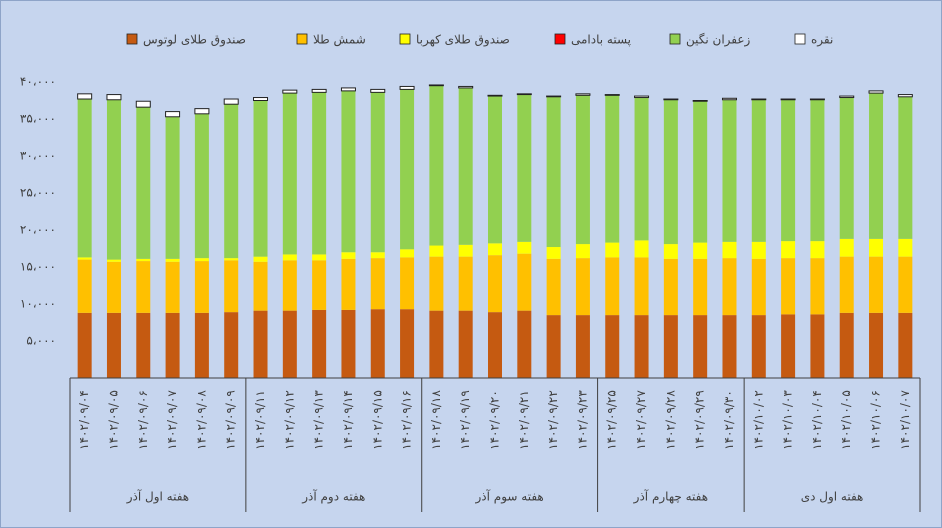 This screenshot has width=942, height=528. I want to click on y-tick-label: ۱۰،۰۰۰, so click(38, 304).